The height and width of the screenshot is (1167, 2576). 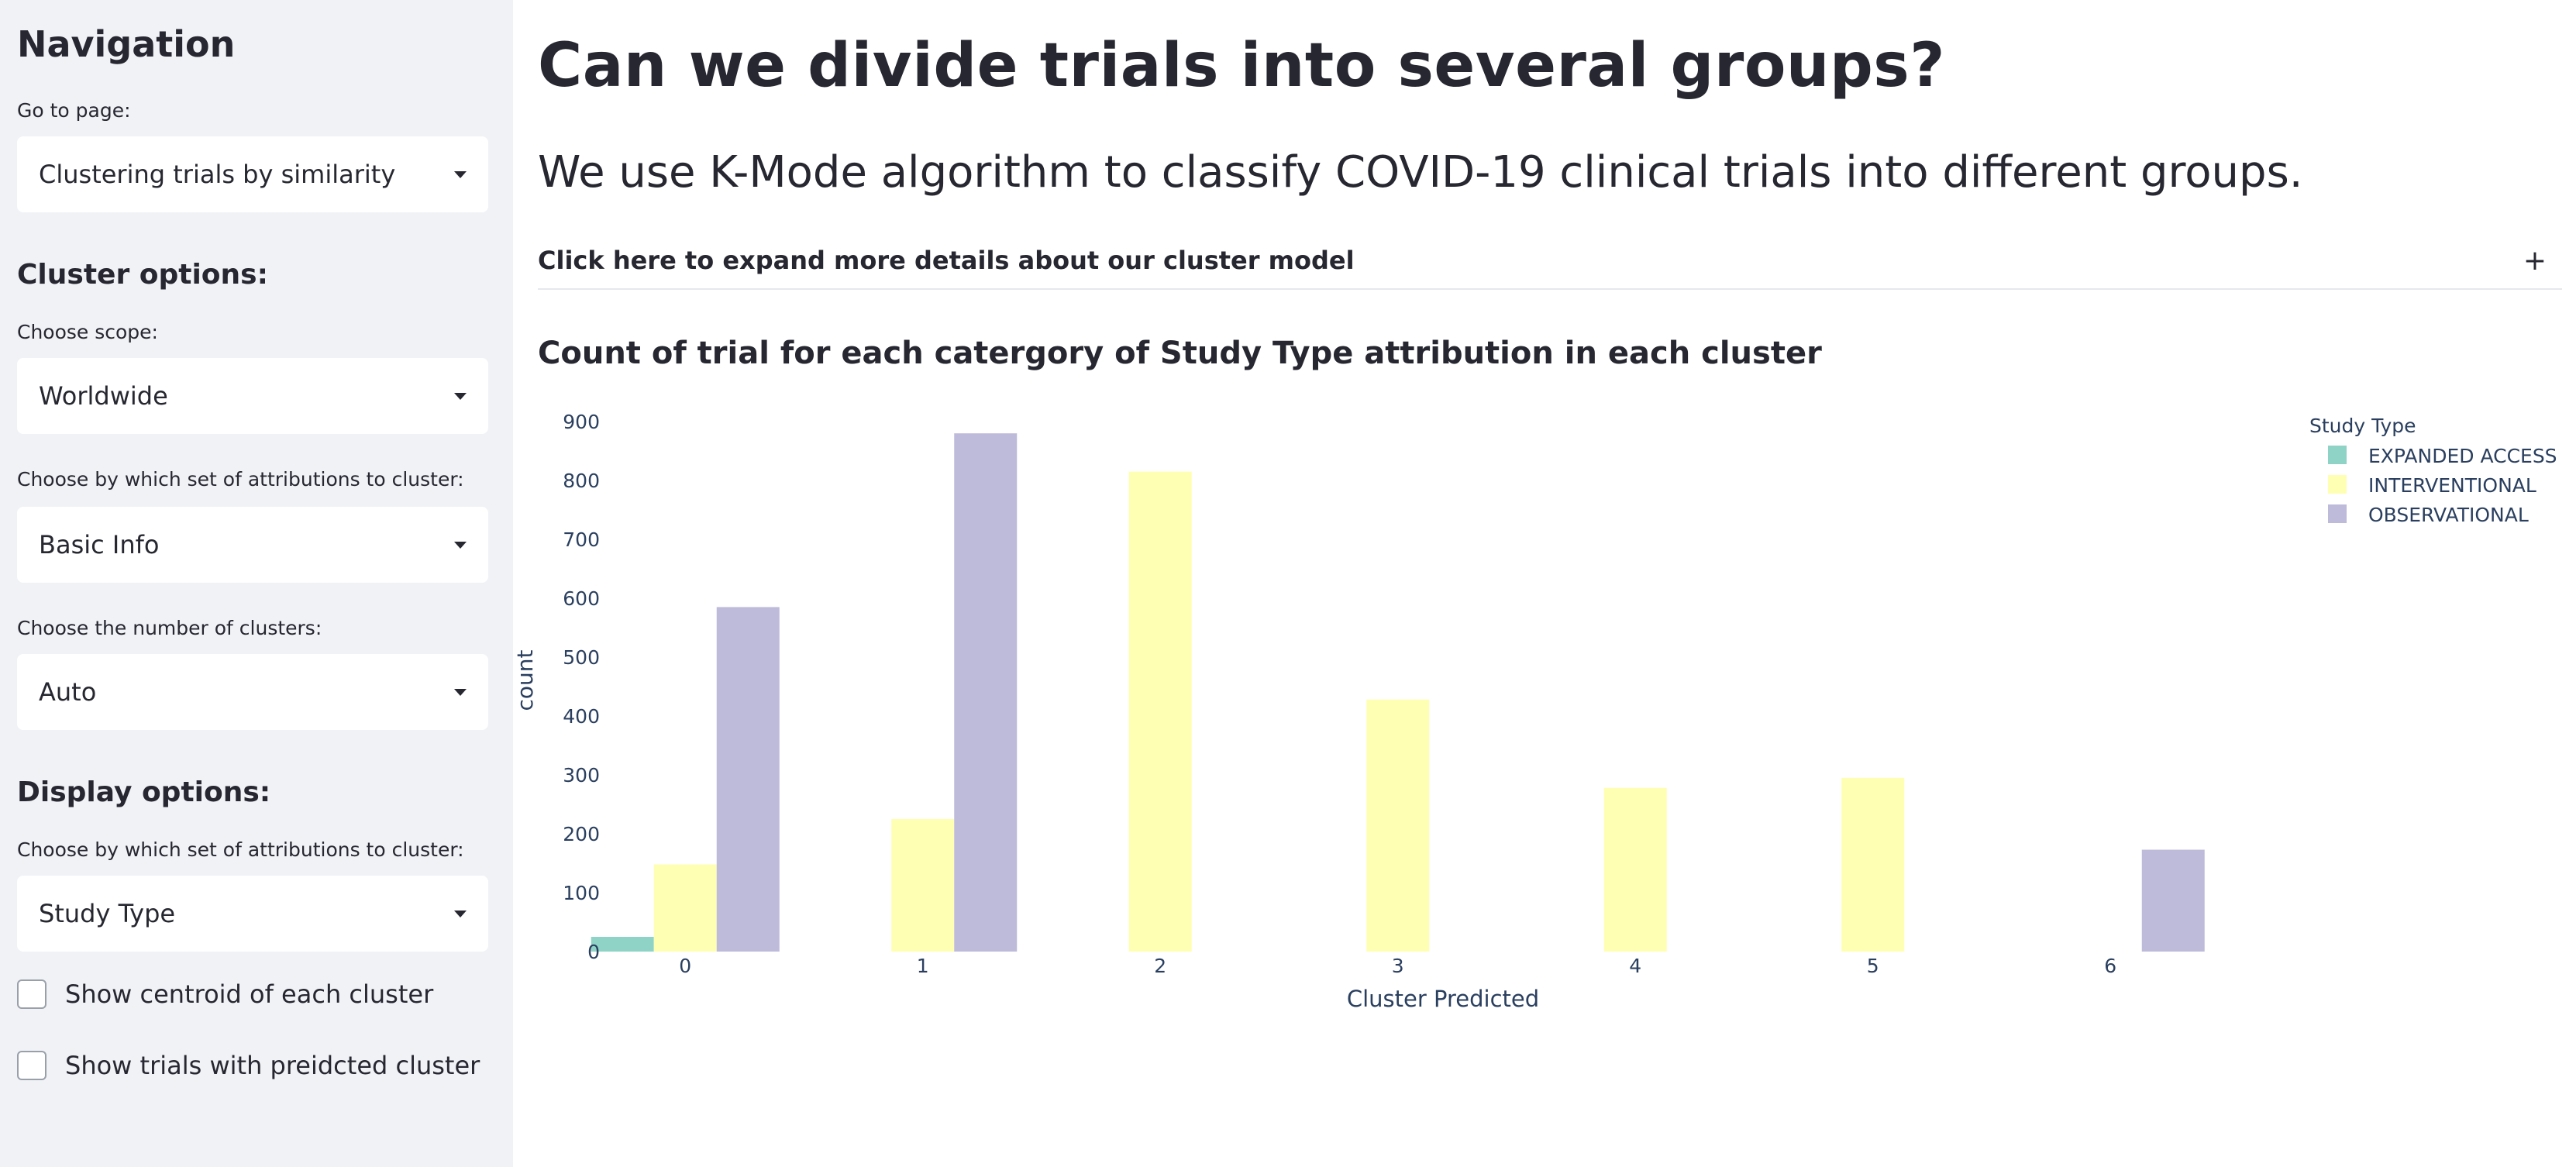 What do you see at coordinates (103, 396) in the screenshot?
I see `scope-value: Worldwide` at bounding box center [103, 396].